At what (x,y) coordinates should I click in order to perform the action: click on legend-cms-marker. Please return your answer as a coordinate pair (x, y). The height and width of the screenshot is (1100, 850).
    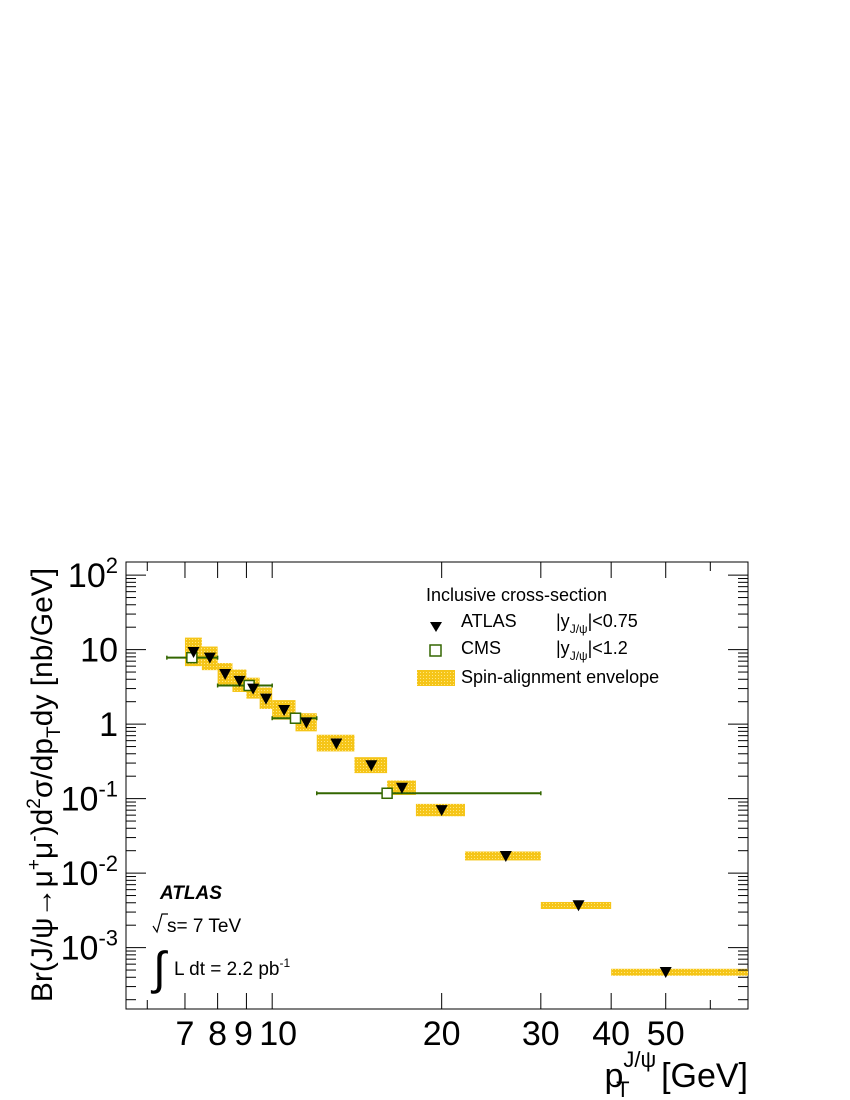
    Looking at the image, I should click on (435, 650).